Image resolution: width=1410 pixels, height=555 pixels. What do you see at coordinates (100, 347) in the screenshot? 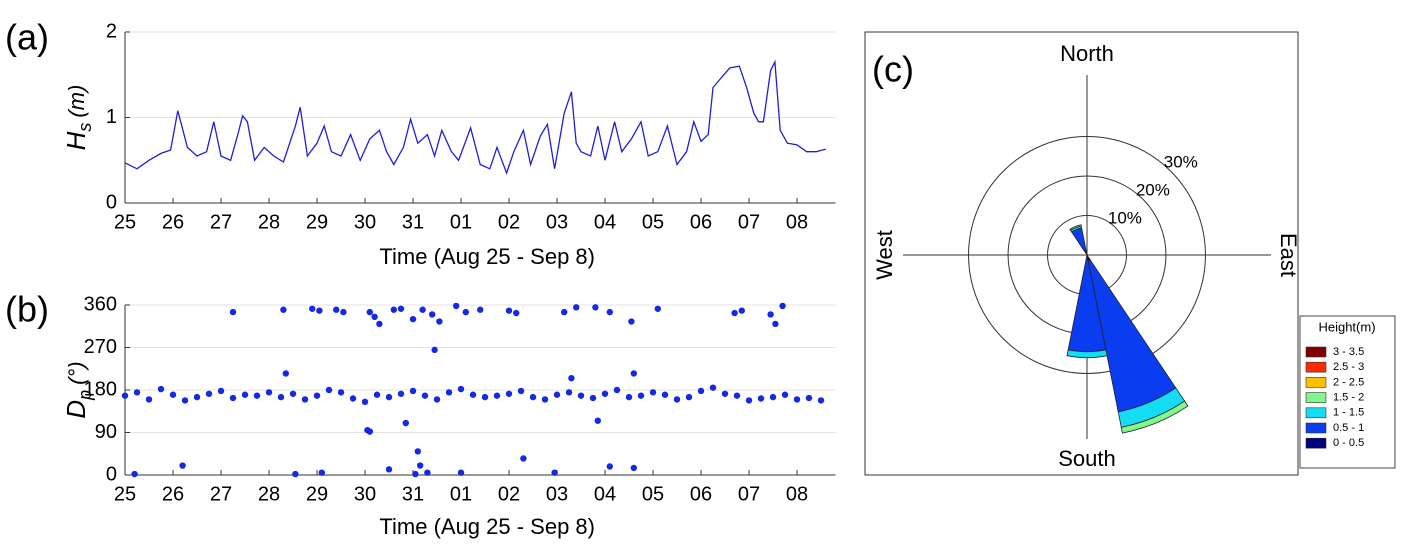
I see `y-tick-label: 270` at bounding box center [100, 347].